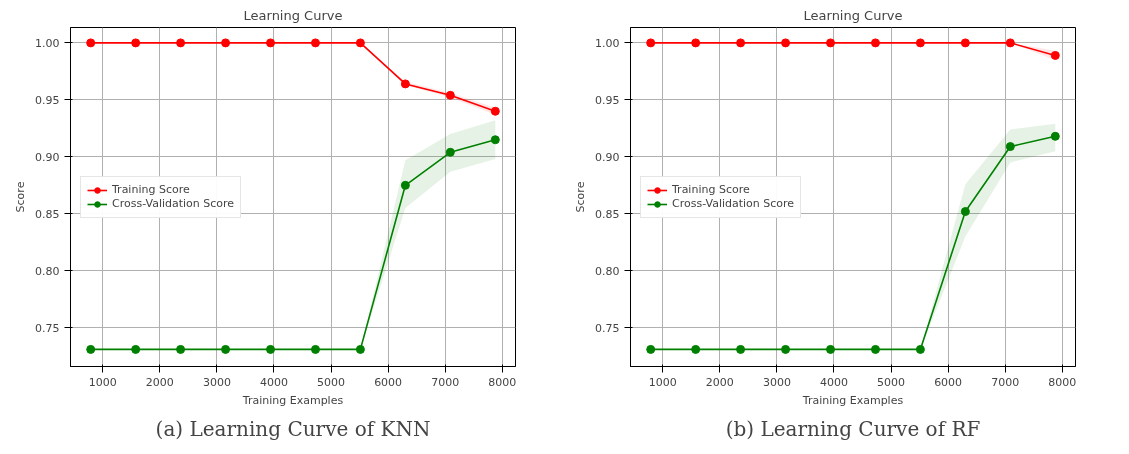 The height and width of the screenshot is (454, 1129). What do you see at coordinates (293, 428) in the screenshot?
I see `text: (a) Learning Curve of KNN` at bounding box center [293, 428].